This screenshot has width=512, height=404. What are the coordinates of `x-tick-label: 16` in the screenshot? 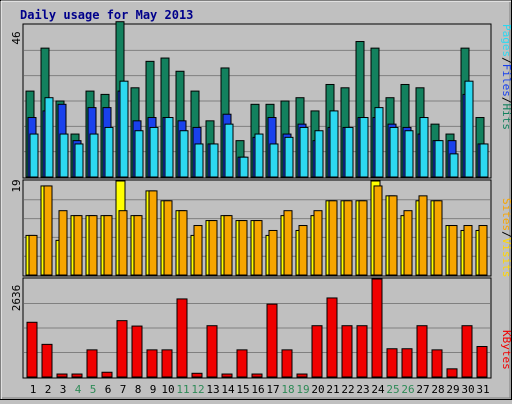 It's located at (257, 389).